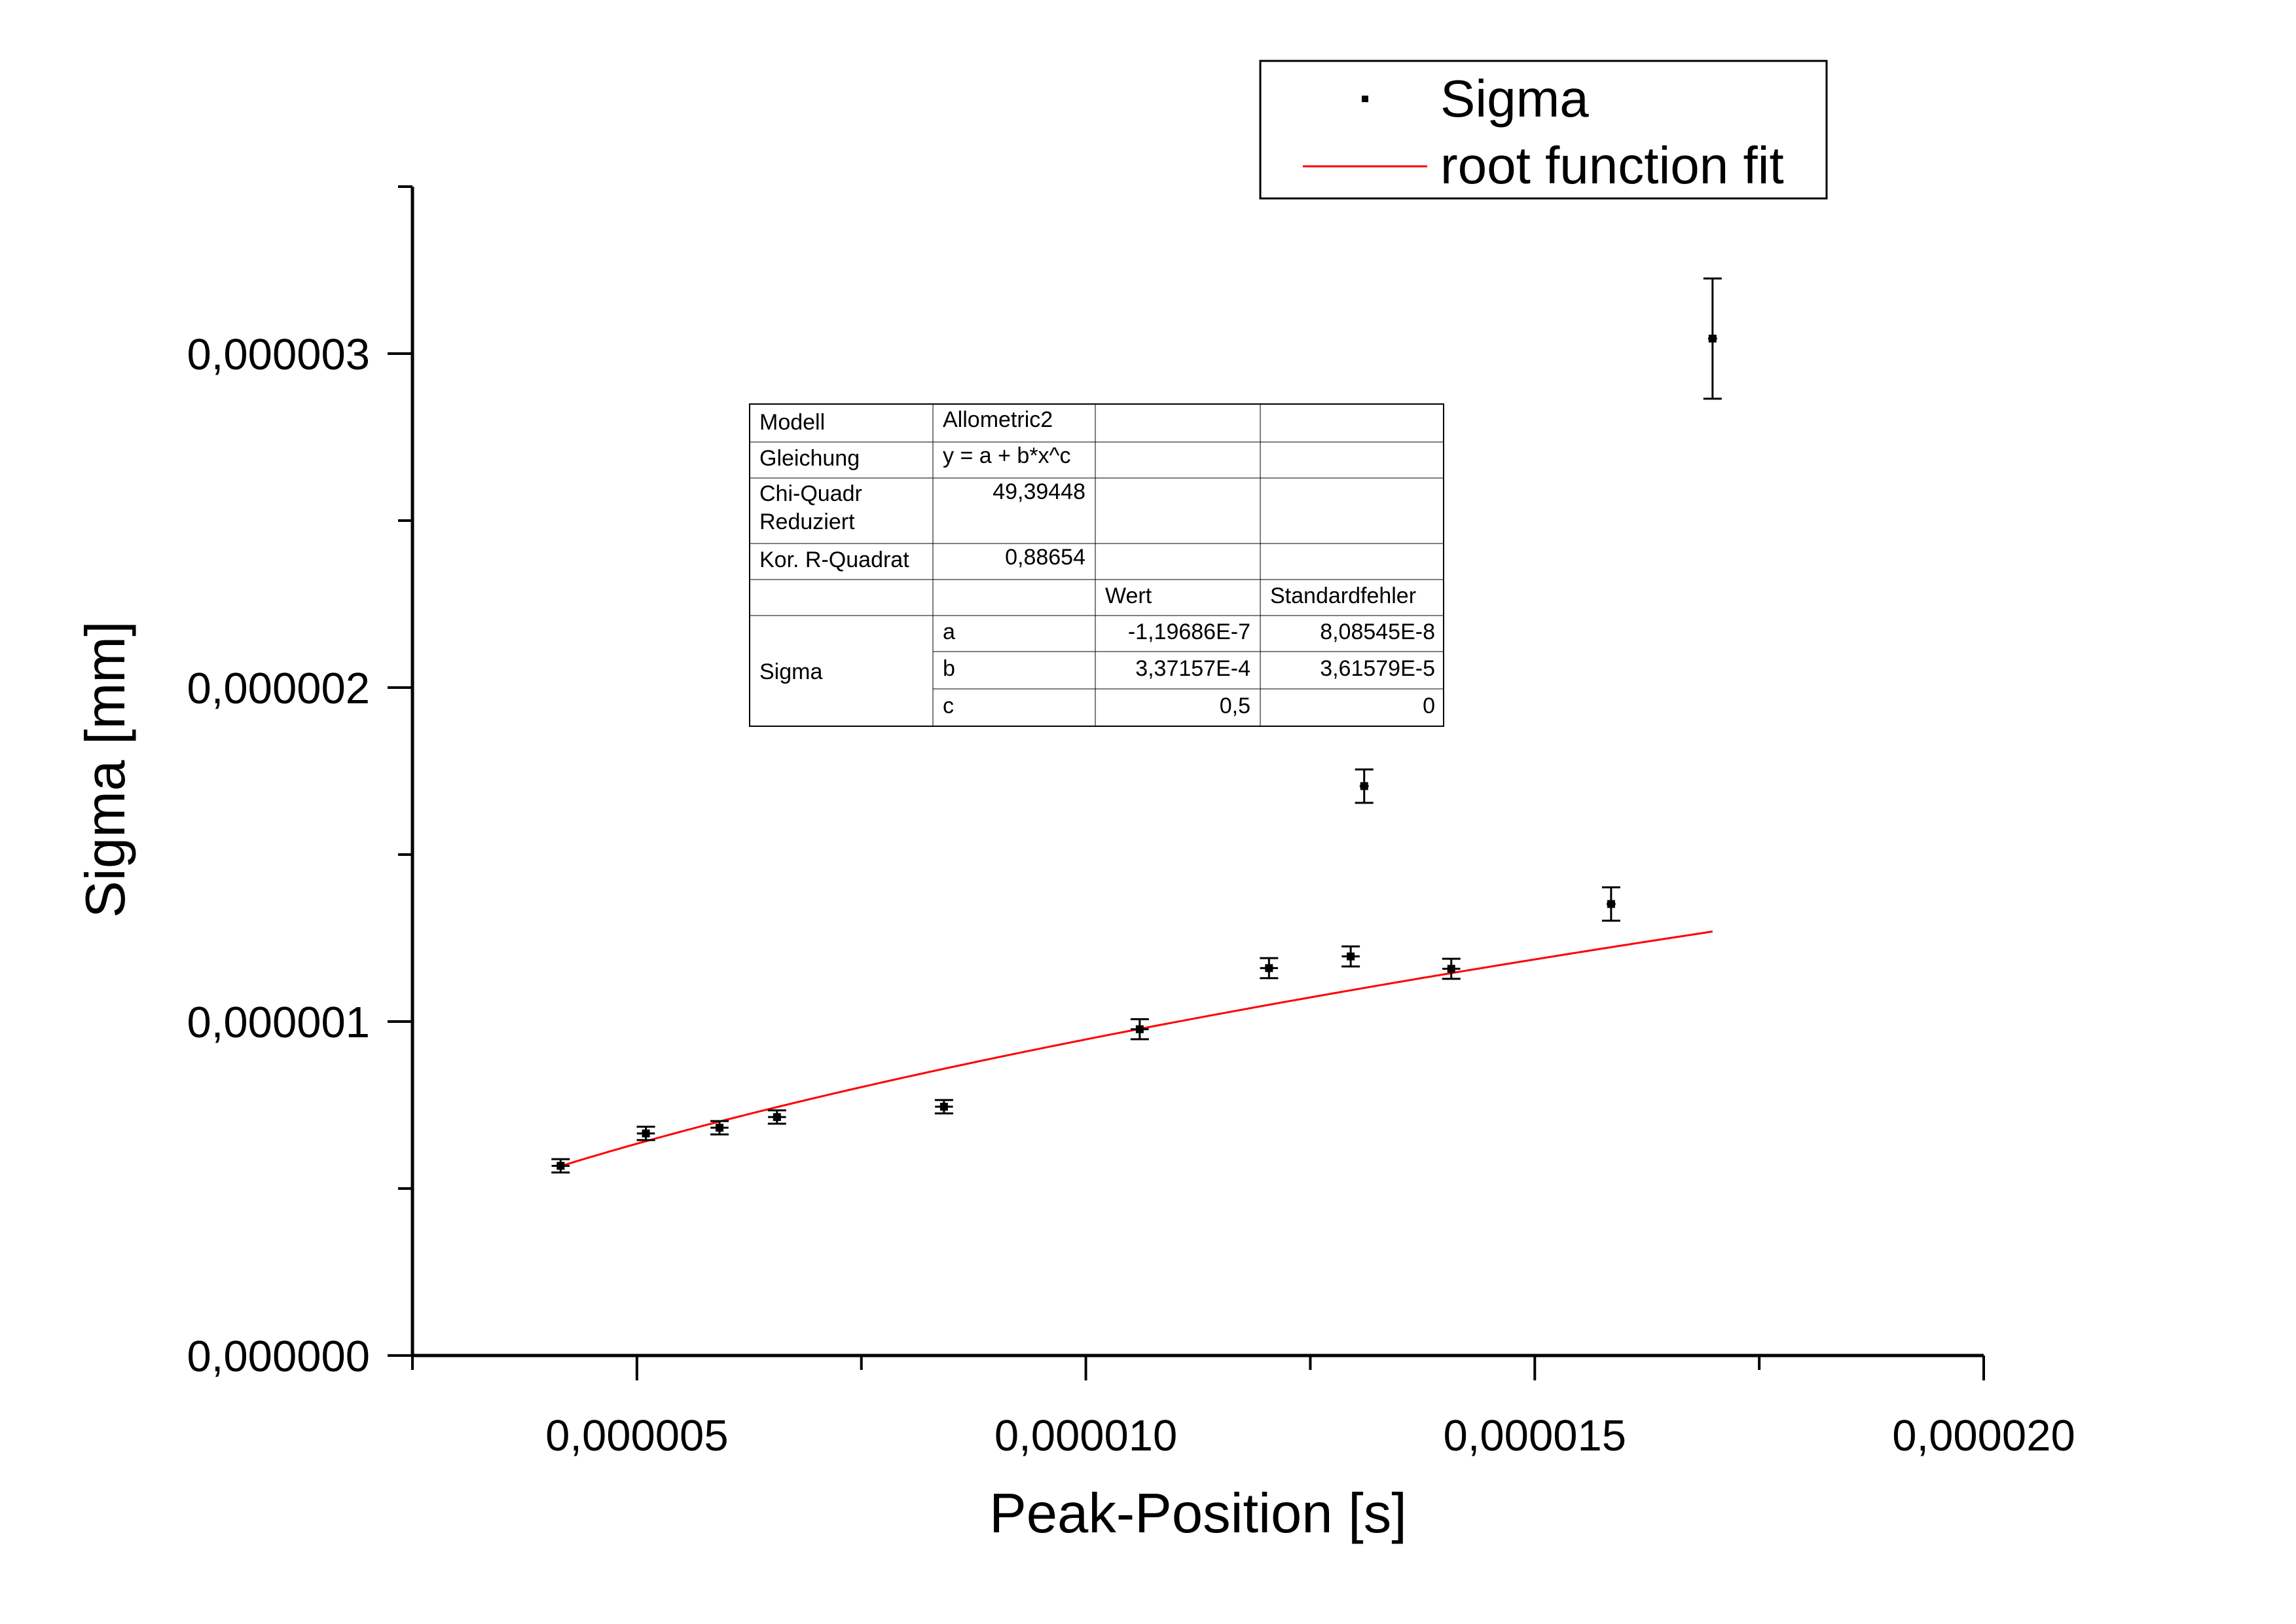  Describe the element at coordinates (834, 559) in the screenshot. I see `table-r2-label: Kor. R-Quadrat` at that location.